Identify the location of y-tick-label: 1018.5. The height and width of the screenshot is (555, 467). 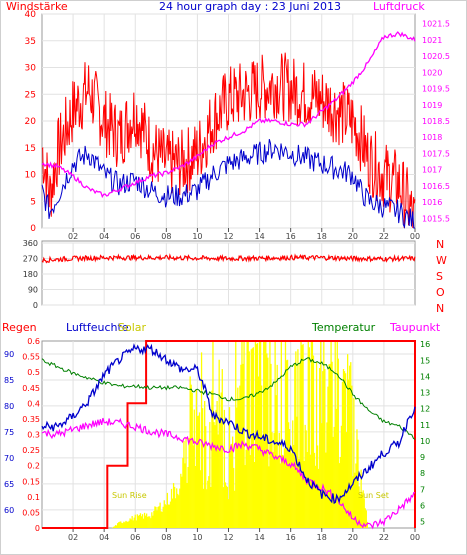
(436, 121).